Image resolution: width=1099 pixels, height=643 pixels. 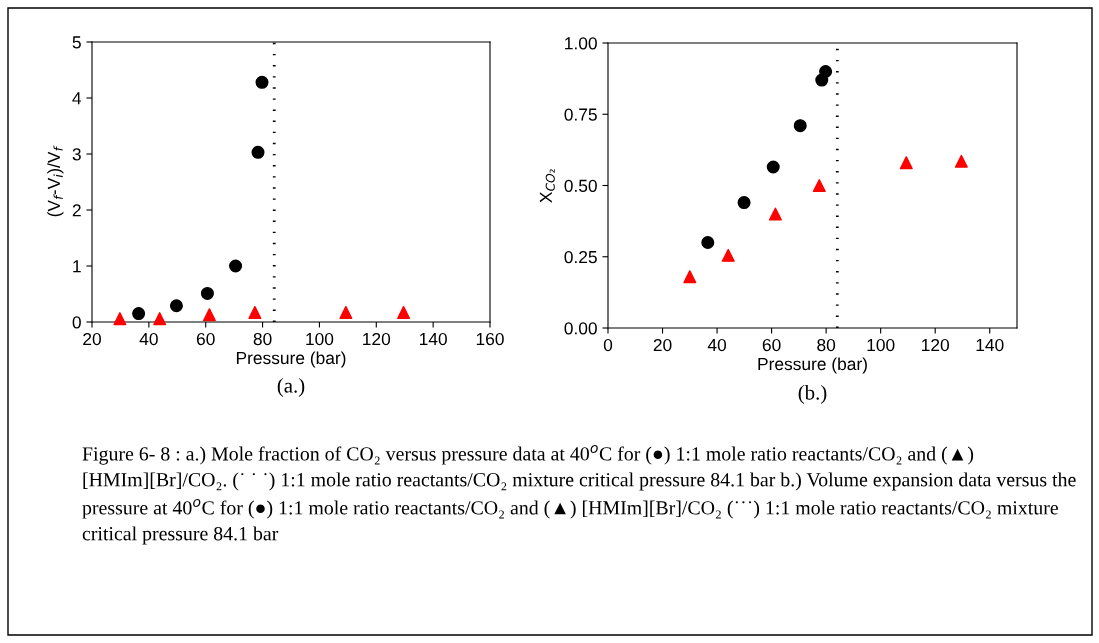 What do you see at coordinates (55, 181) in the screenshot?
I see `y-axis-title: (V$_{f}$-V$_{i}$)/V$_{f}$` at bounding box center [55, 181].